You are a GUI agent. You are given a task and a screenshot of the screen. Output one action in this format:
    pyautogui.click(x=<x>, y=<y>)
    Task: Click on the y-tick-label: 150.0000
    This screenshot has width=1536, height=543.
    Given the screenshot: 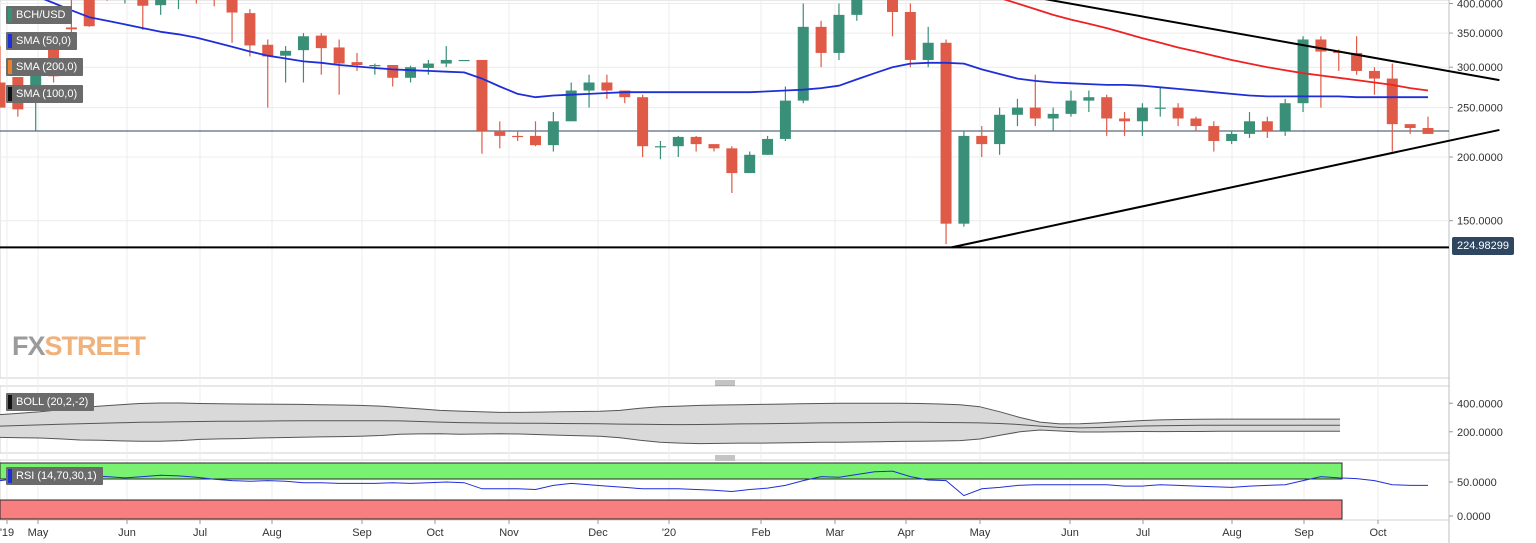 What is the action you would take?
    pyautogui.click(x=1480, y=222)
    